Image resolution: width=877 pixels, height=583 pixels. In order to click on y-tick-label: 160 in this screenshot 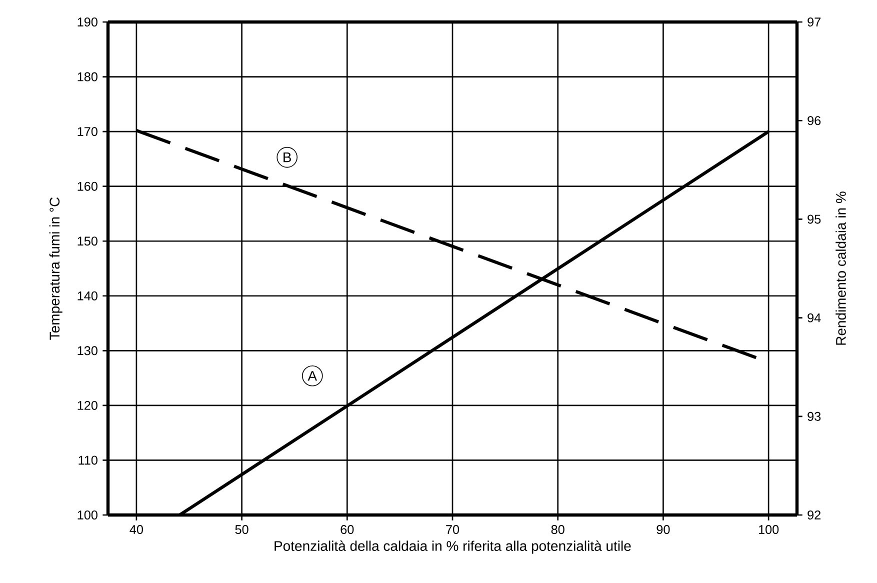, I will do `click(88, 186)`.